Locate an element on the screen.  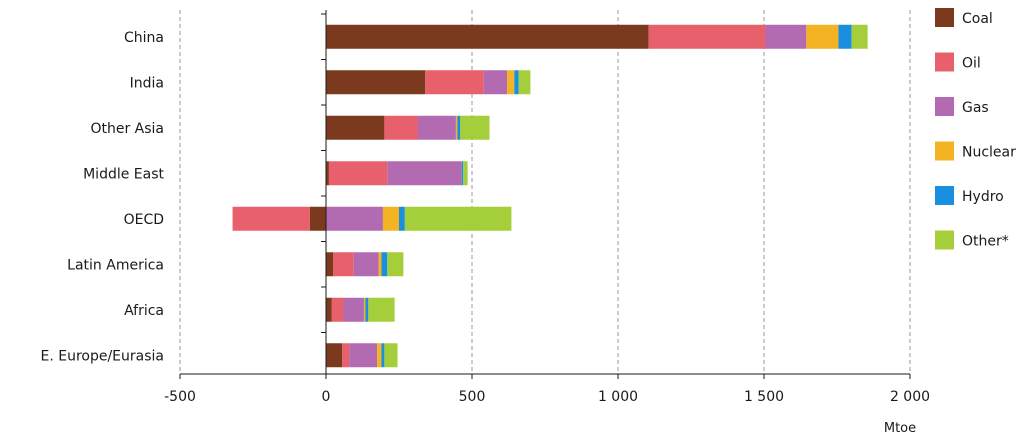
x-tick-label: 1 500 is located at coordinates (764, 397).